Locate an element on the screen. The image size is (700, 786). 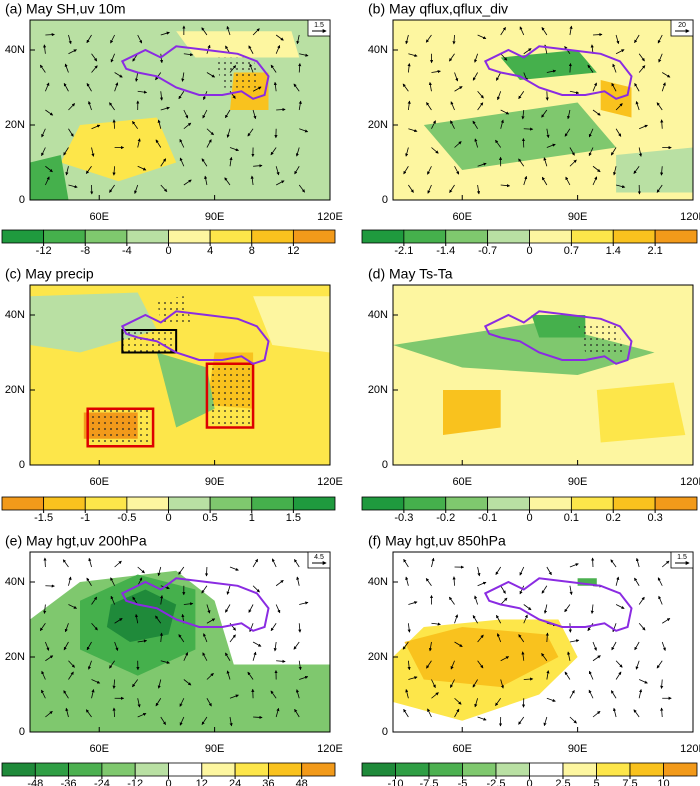
colorbar-label: -12 is located at coordinates (135, 782).